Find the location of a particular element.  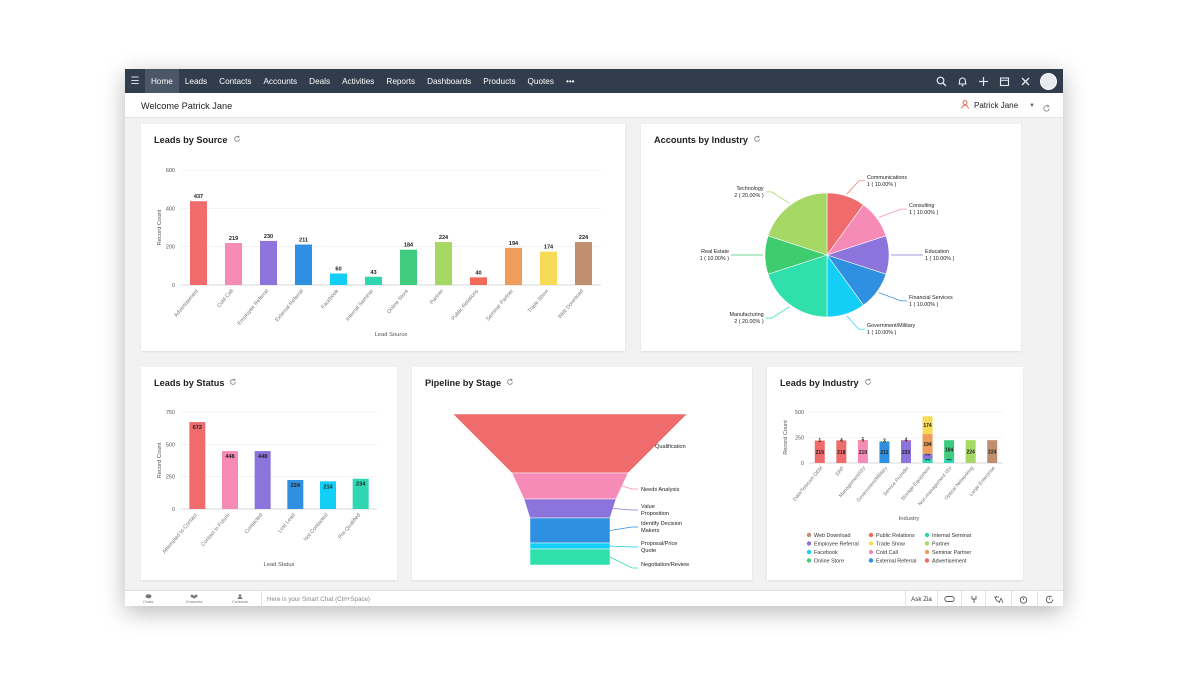

data-label: 60 is located at coordinates (338, 270).